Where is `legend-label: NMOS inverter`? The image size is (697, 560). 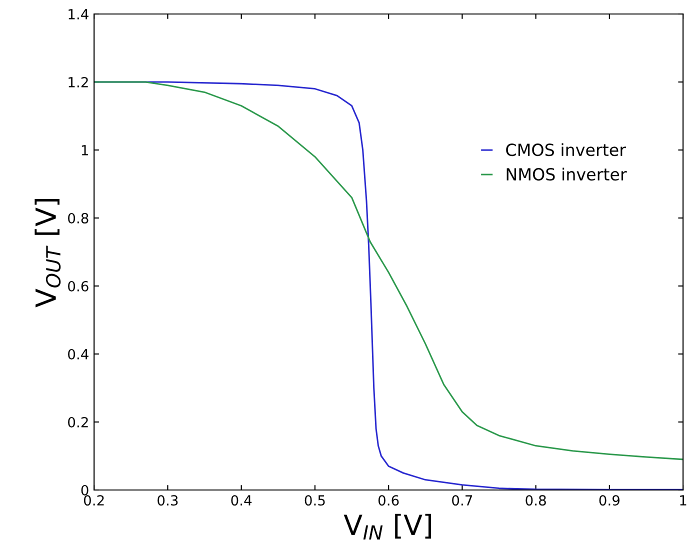
legend-label: NMOS inverter is located at coordinates (566, 174).